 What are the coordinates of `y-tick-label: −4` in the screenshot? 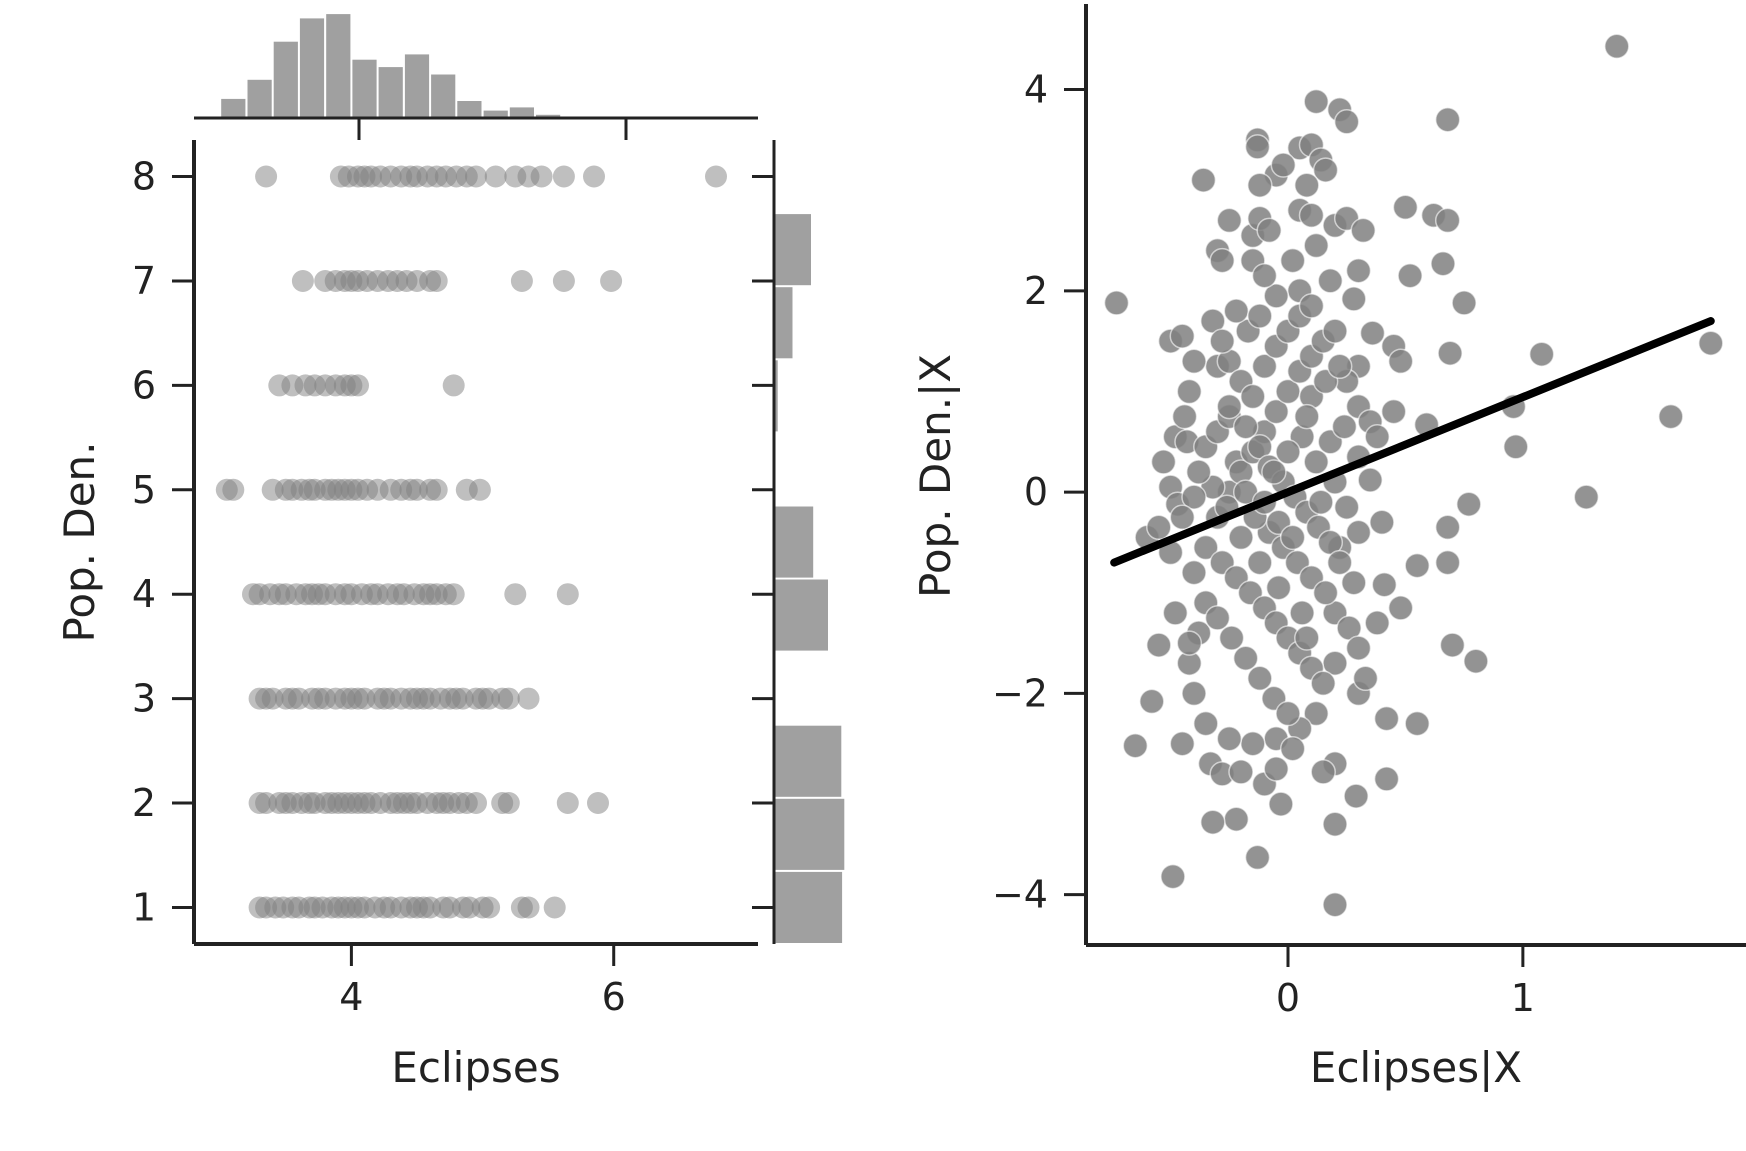 It's located at (1020, 895).